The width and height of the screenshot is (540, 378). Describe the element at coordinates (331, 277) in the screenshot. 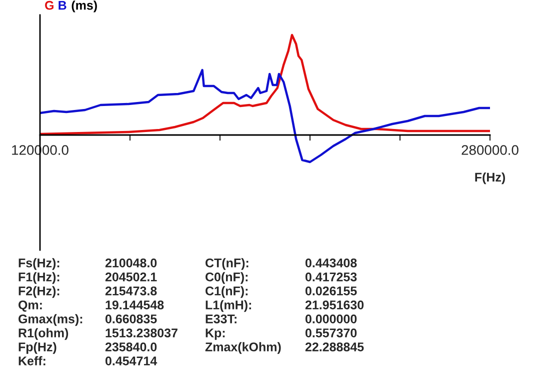

I see `text: 0.417253` at that location.